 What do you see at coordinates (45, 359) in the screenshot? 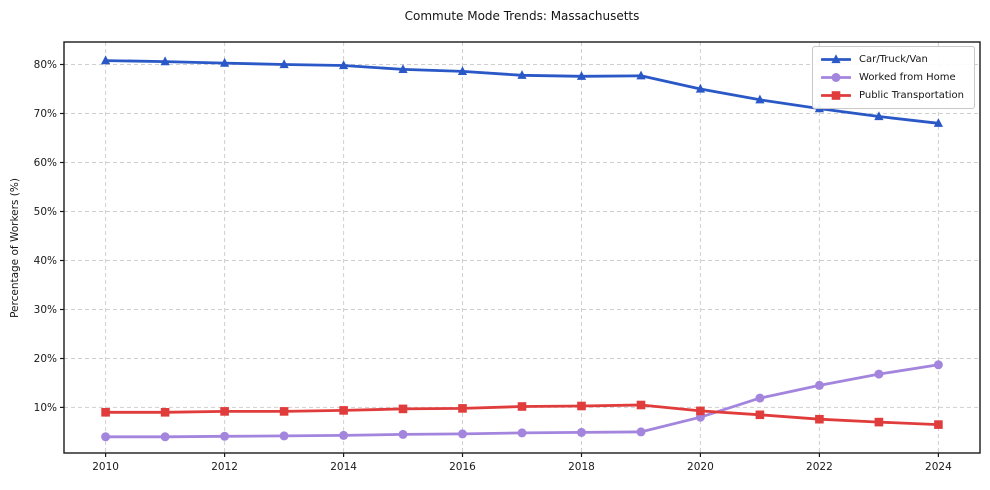
I see `y-tick-label: 20%` at bounding box center [45, 359].